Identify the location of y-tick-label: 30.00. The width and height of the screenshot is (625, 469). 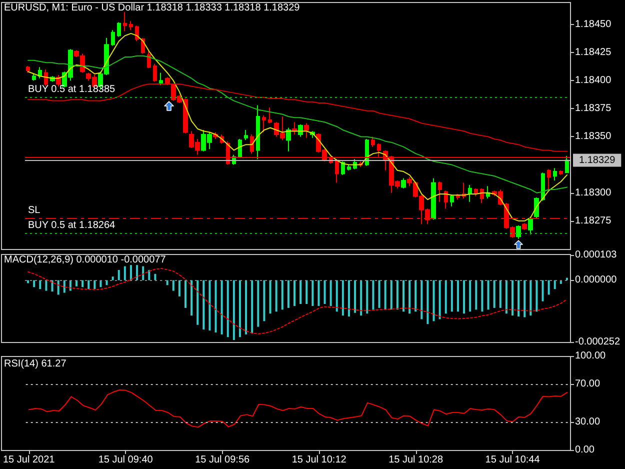
(587, 422).